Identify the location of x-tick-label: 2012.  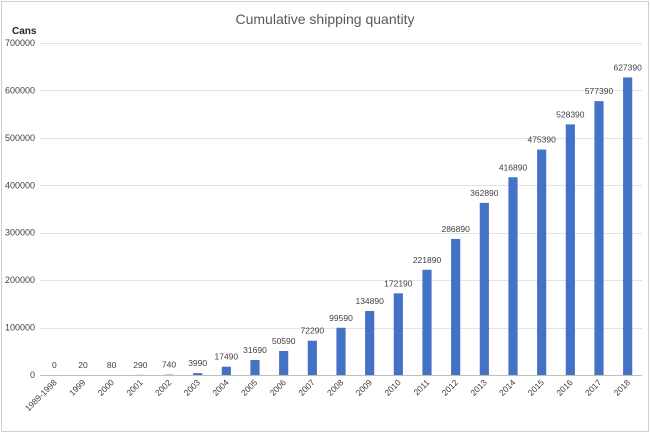
(450, 387).